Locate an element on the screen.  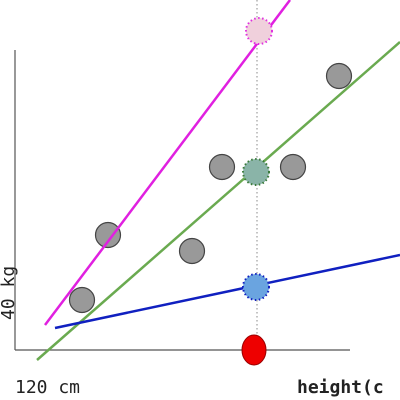
query-point is located at coordinates (254, 350).